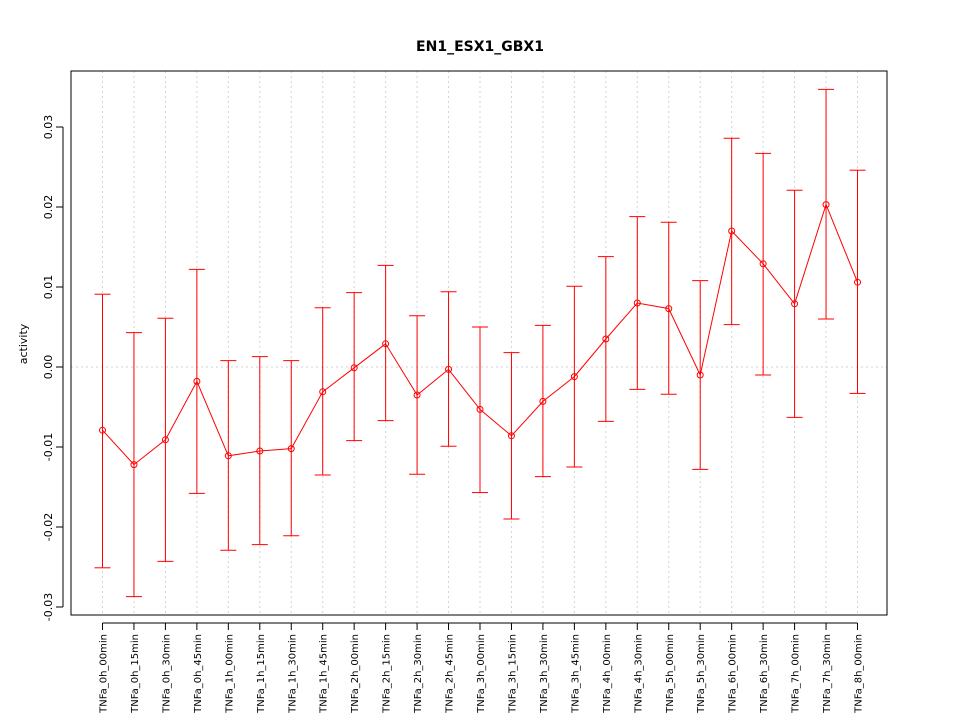 The height and width of the screenshot is (720, 960). What do you see at coordinates (418, 674) in the screenshot?
I see `x-tick-label: TNFa_2h_30min` at bounding box center [418, 674].